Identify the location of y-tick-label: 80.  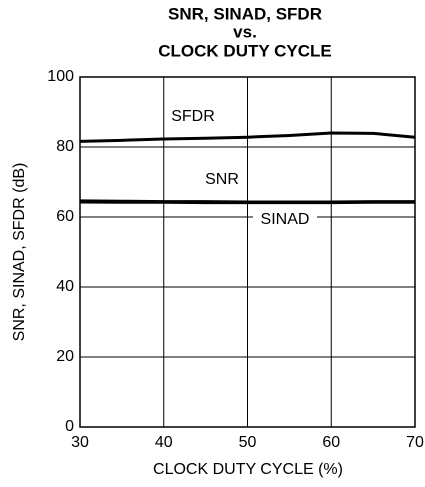
(65, 146).